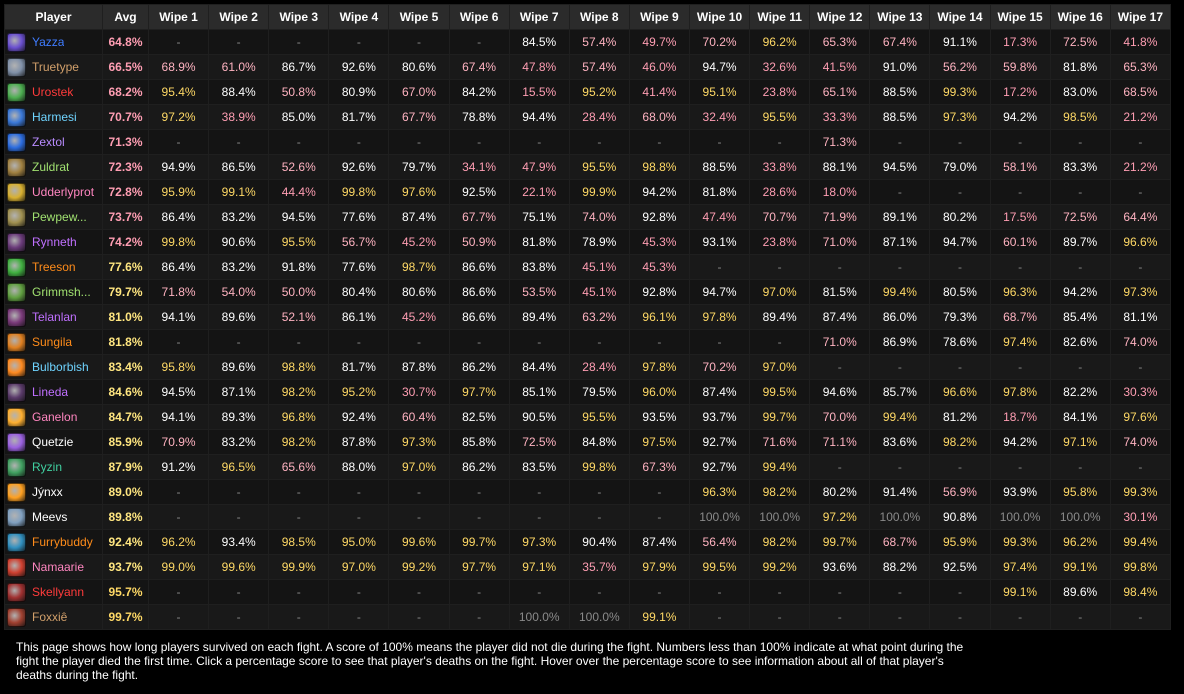  What do you see at coordinates (1140, 217) in the screenshot?
I see `wipe-score: 64.4%` at bounding box center [1140, 217].